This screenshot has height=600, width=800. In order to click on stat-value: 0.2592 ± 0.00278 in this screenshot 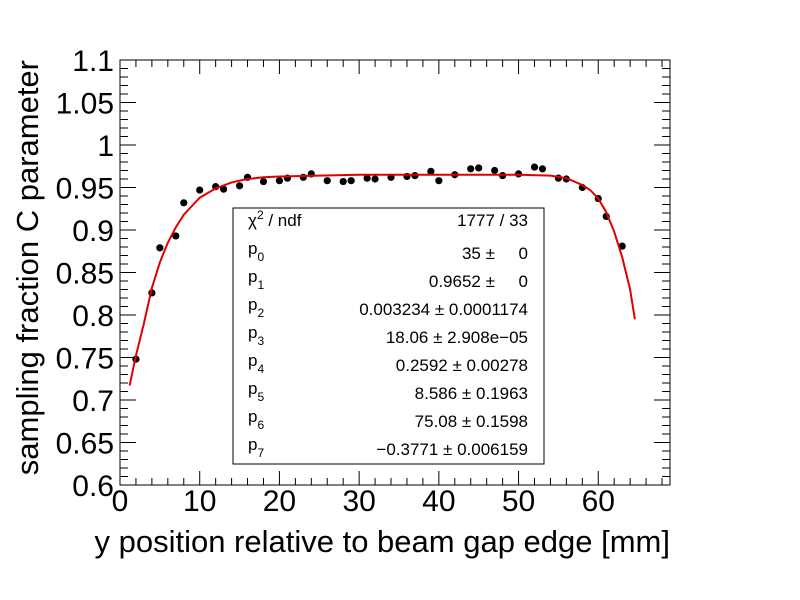, I will do `click(462, 365)`.